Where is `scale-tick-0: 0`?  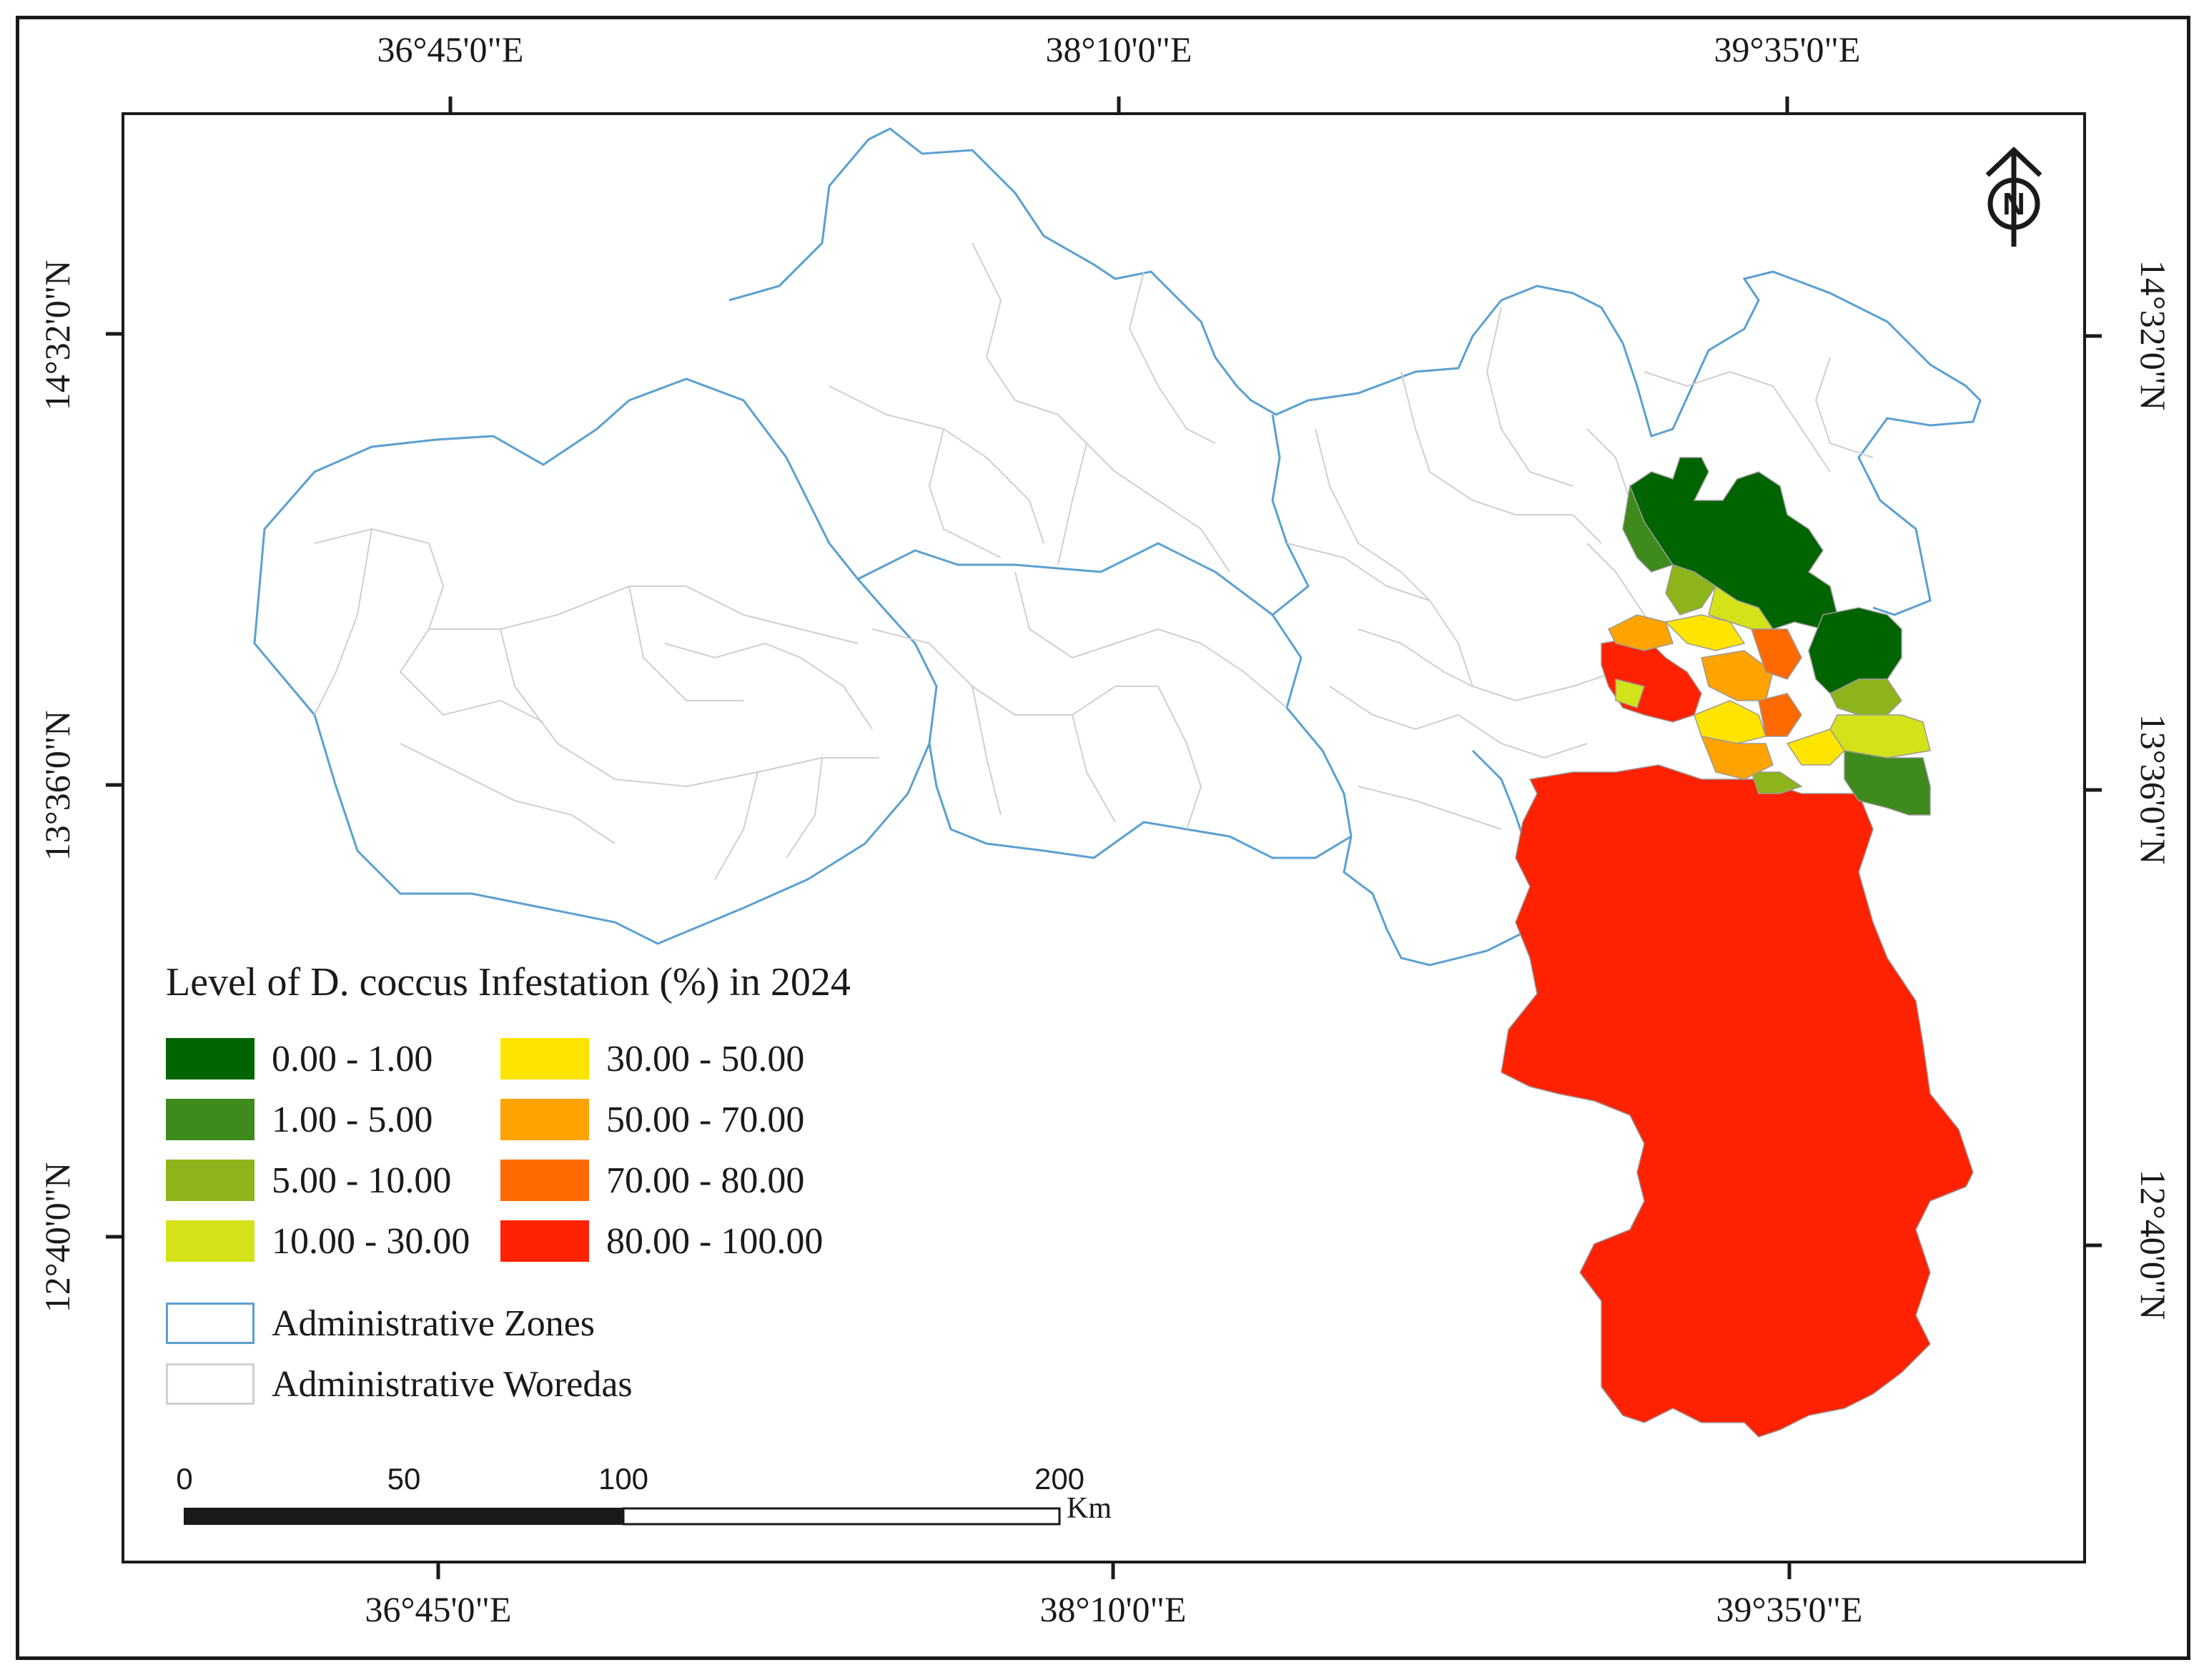 scale-tick-0: 0 is located at coordinates (184, 1479).